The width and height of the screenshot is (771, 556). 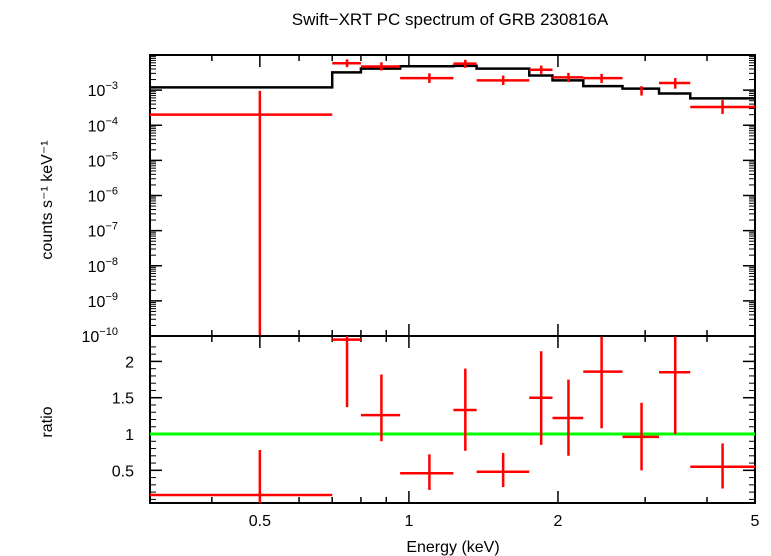 I want to click on top-y-tick-label: 10⁻⁴, so click(x=103, y=125).